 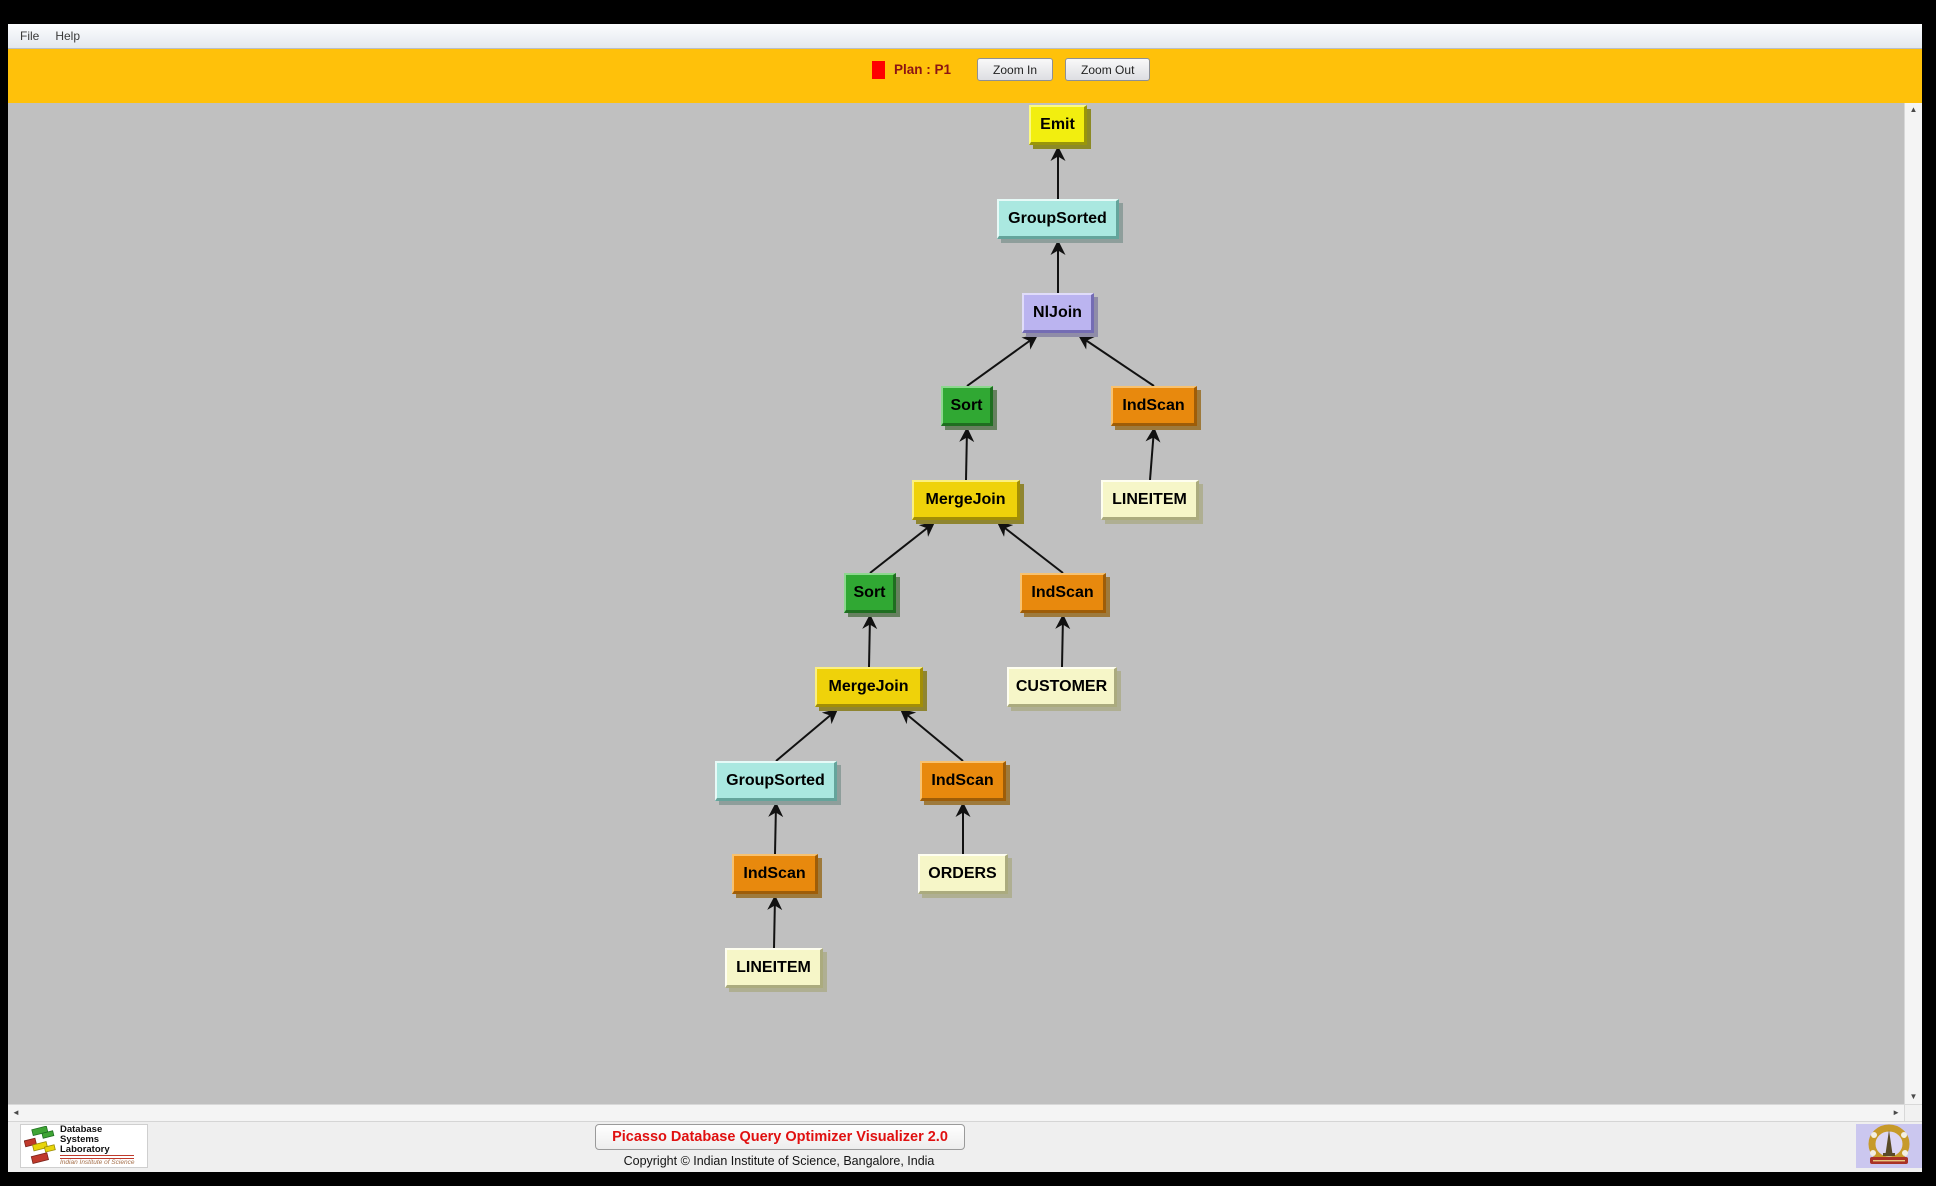 What do you see at coordinates (16, 1112) in the screenshot?
I see `scroll-left-icon: ◄` at bounding box center [16, 1112].